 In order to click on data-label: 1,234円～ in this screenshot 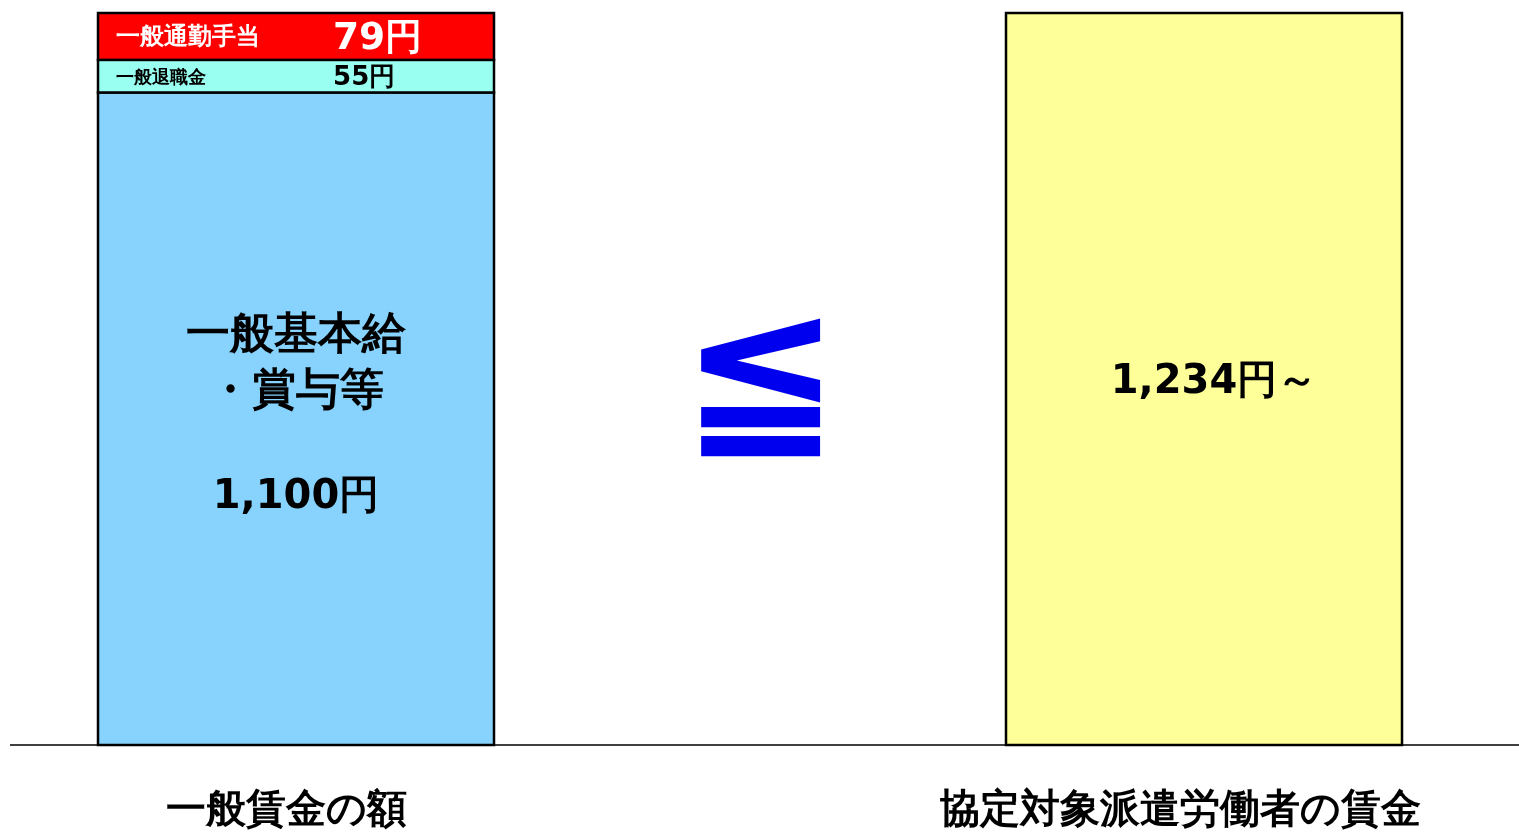, I will do `click(1214, 379)`.